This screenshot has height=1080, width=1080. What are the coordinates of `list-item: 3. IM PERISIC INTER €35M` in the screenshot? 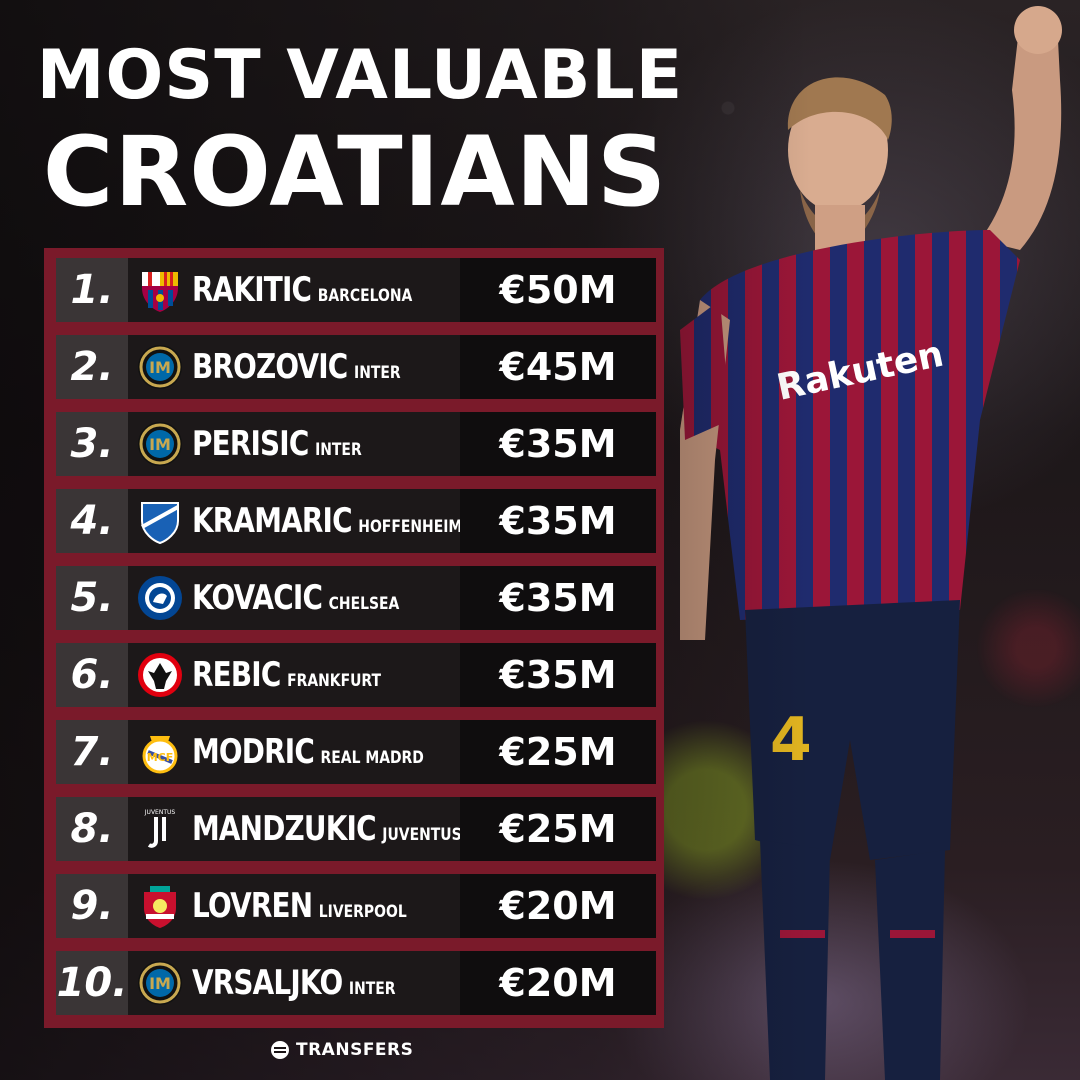 It's located at (356, 444).